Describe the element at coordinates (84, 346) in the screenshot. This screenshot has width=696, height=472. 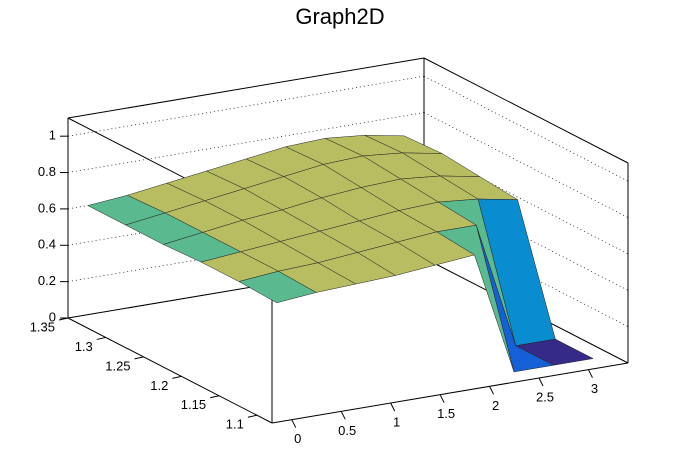
I see `y-tick-label: 1.3` at that location.